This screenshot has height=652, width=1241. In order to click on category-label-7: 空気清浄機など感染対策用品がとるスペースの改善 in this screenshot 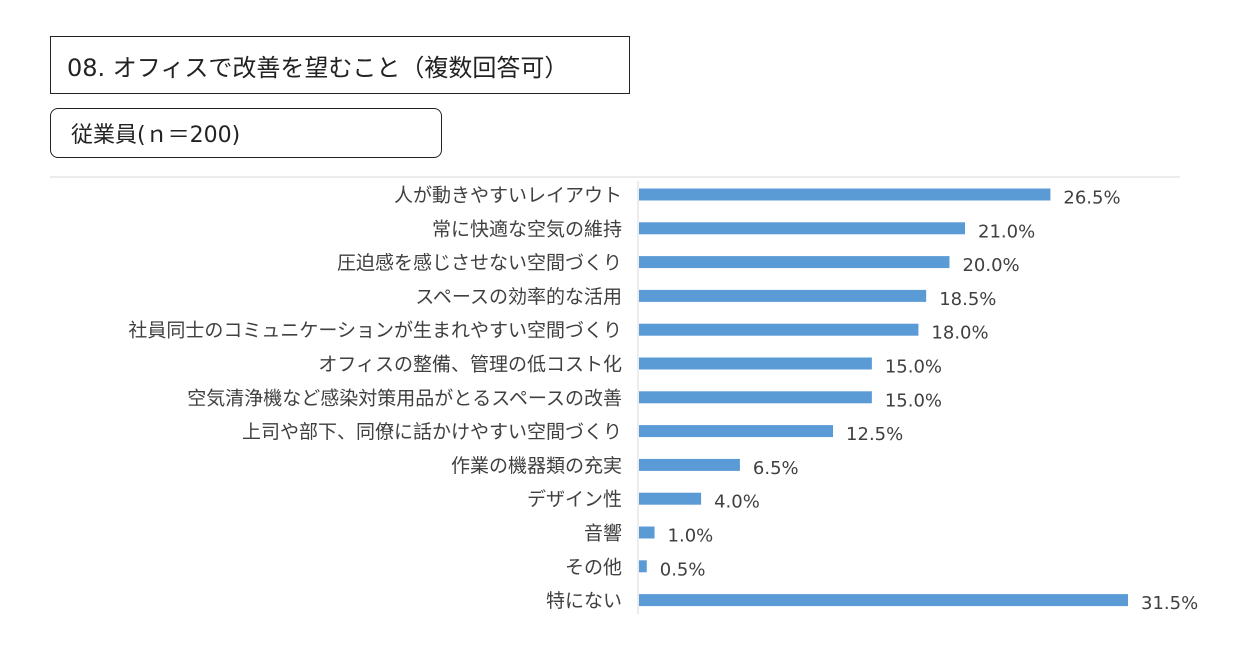, I will do `click(404, 398)`.